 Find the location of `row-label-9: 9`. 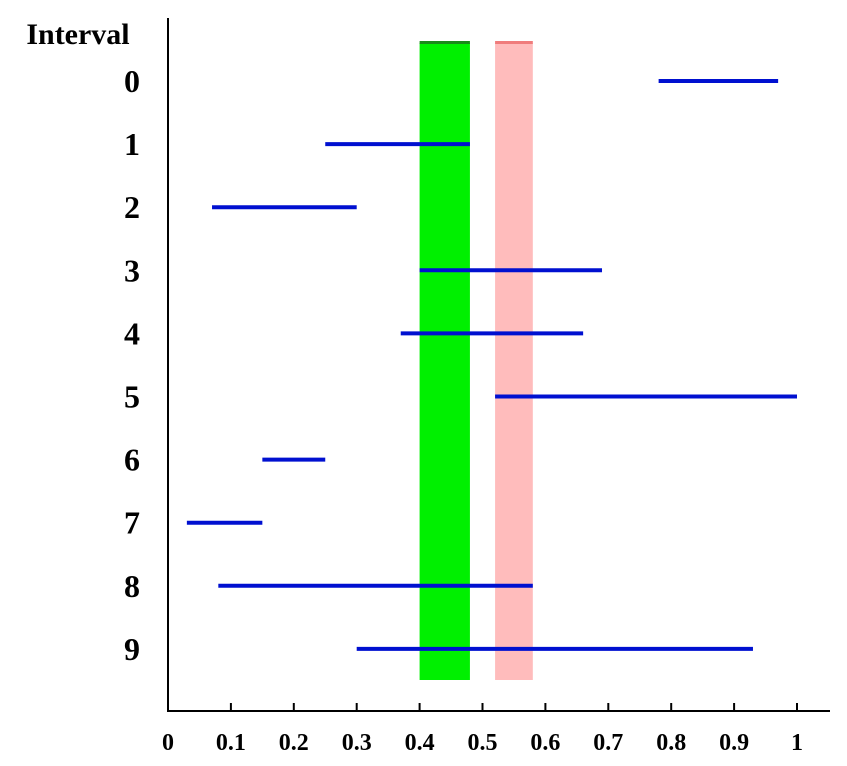

row-label-9: 9 is located at coordinates (132, 649).